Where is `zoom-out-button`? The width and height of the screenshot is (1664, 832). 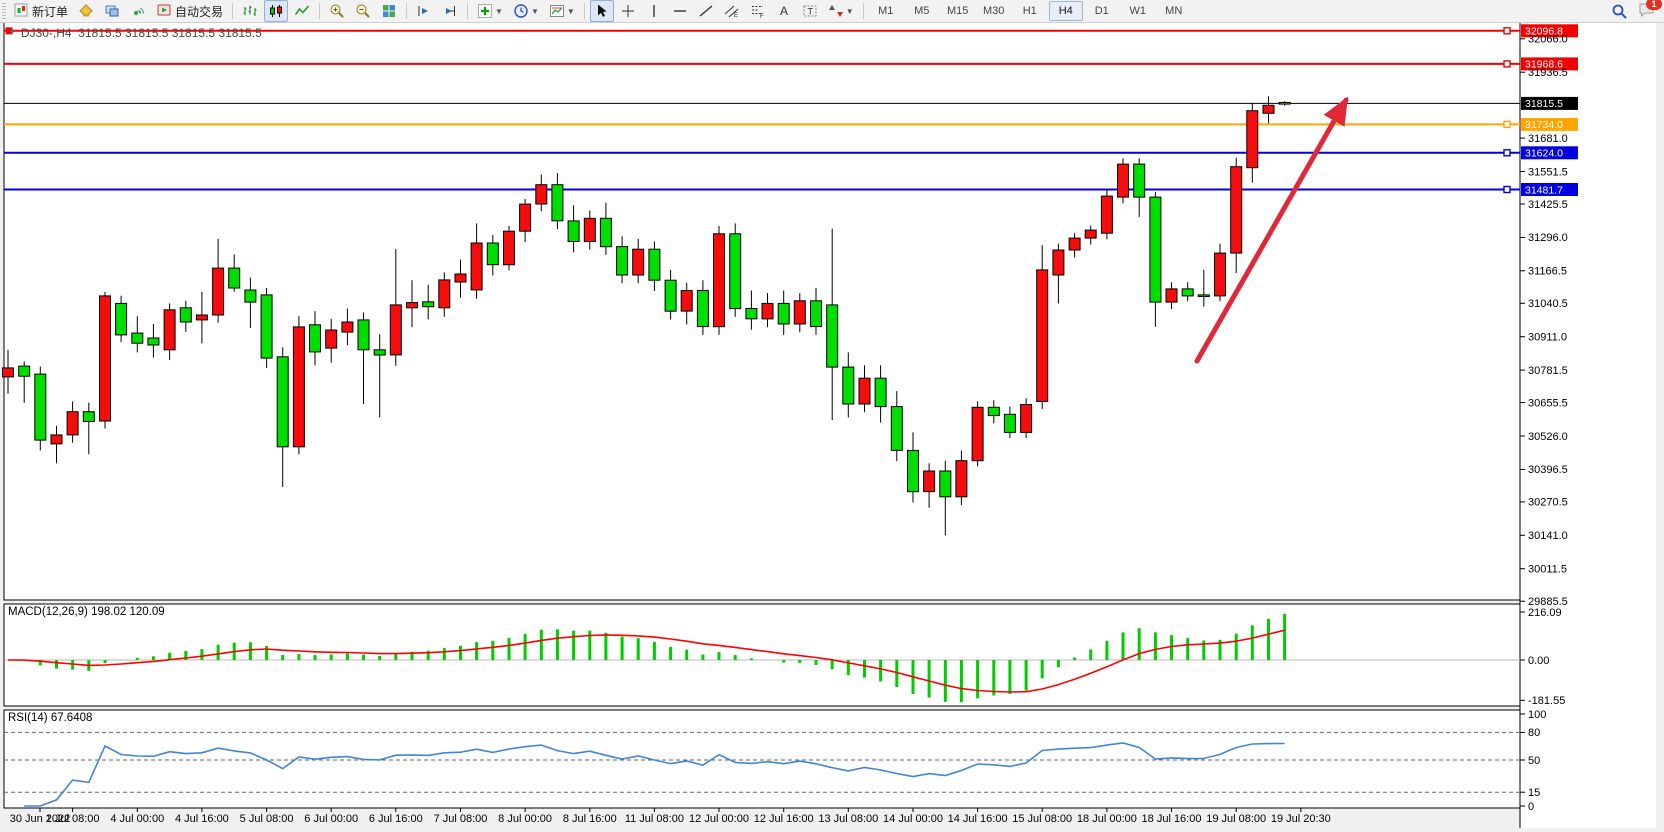
zoom-out-button is located at coordinates (363, 11).